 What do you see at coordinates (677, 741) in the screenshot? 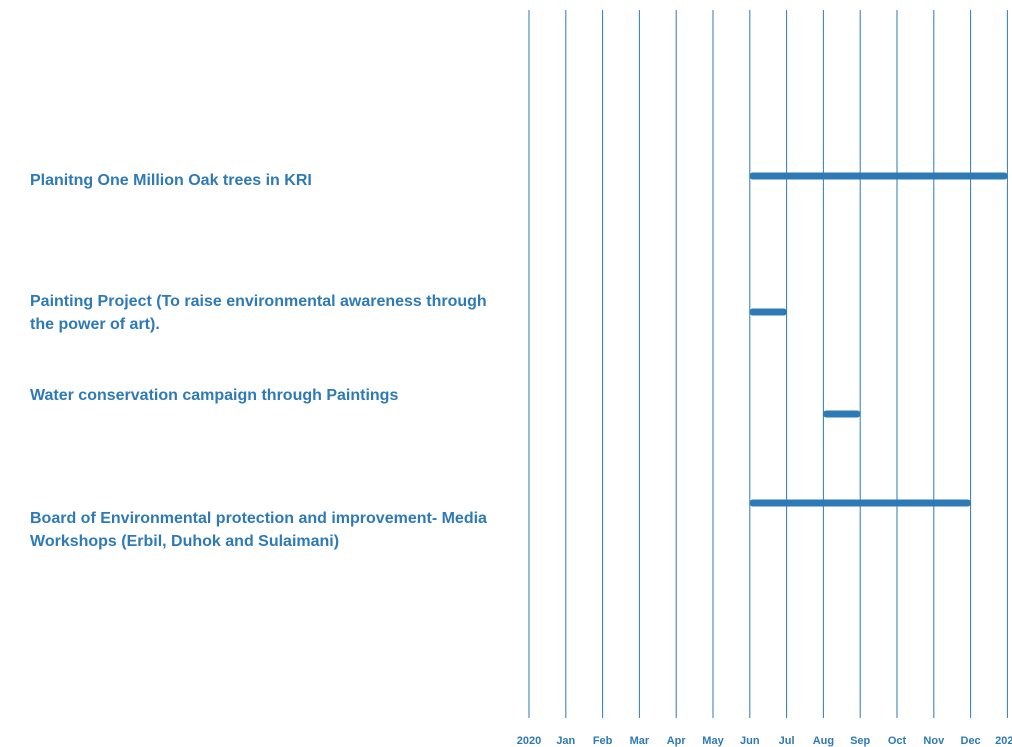
I see `x-tick-apr: Apr` at bounding box center [677, 741].